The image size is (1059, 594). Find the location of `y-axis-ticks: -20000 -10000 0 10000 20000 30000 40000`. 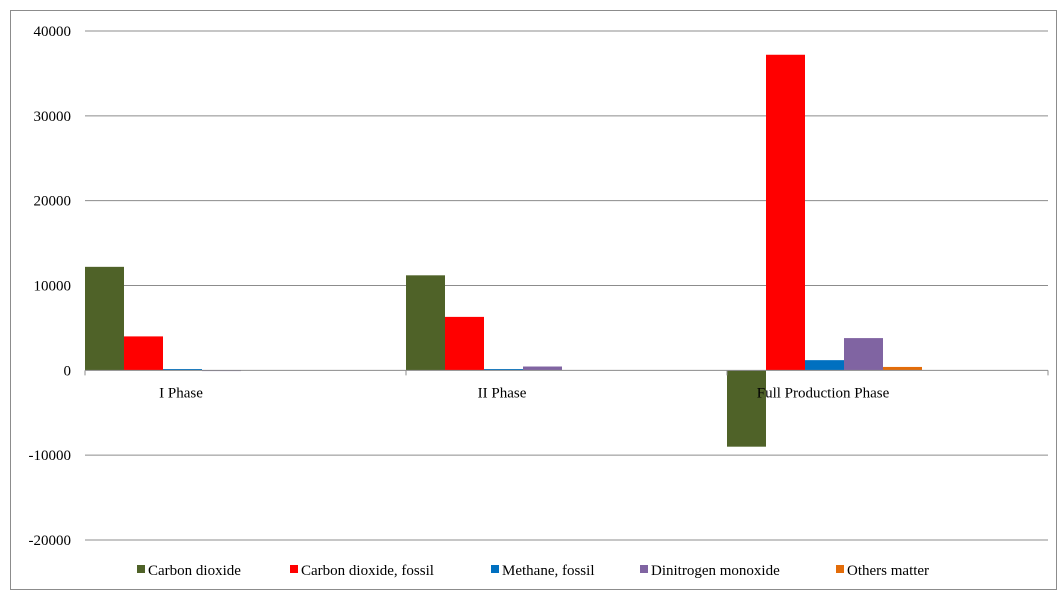

y-axis-ticks: -20000 -10000 0 10000 20000 30000 40000 is located at coordinates (50, 286).